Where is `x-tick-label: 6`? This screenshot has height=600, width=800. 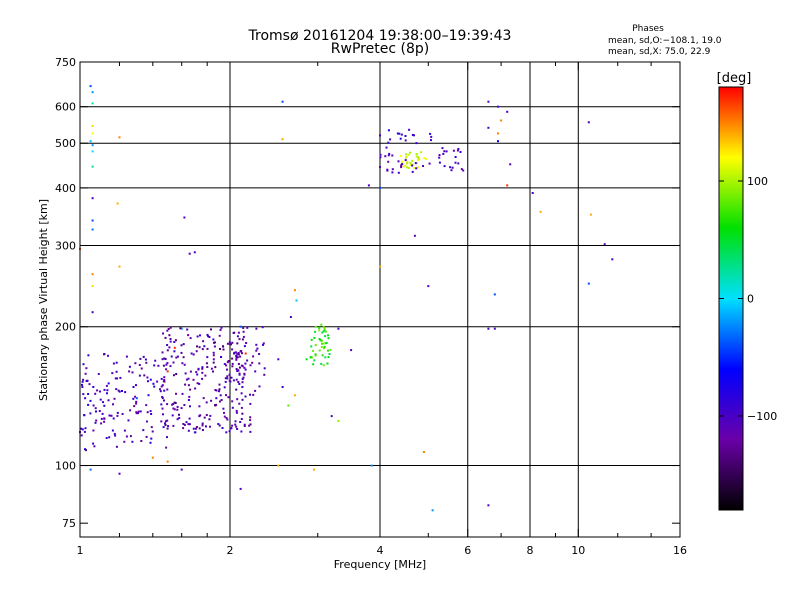
x-tick-label: 6 is located at coordinates (467, 550).